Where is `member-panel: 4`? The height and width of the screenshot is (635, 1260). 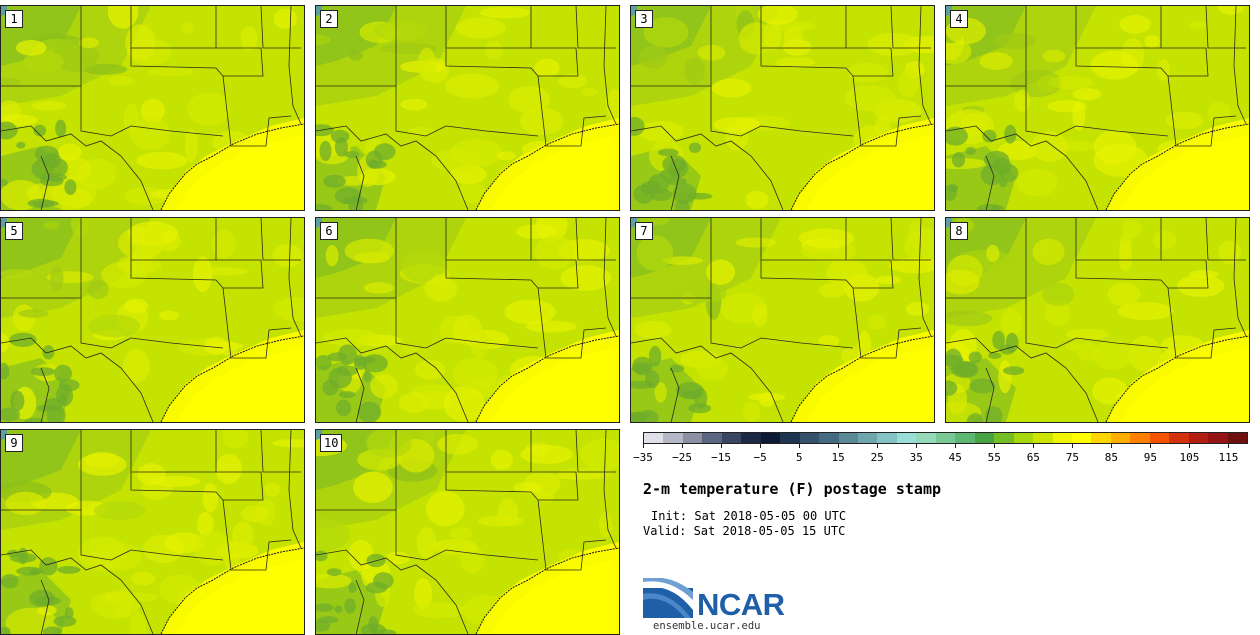 member-panel: 4 is located at coordinates (1097, 108).